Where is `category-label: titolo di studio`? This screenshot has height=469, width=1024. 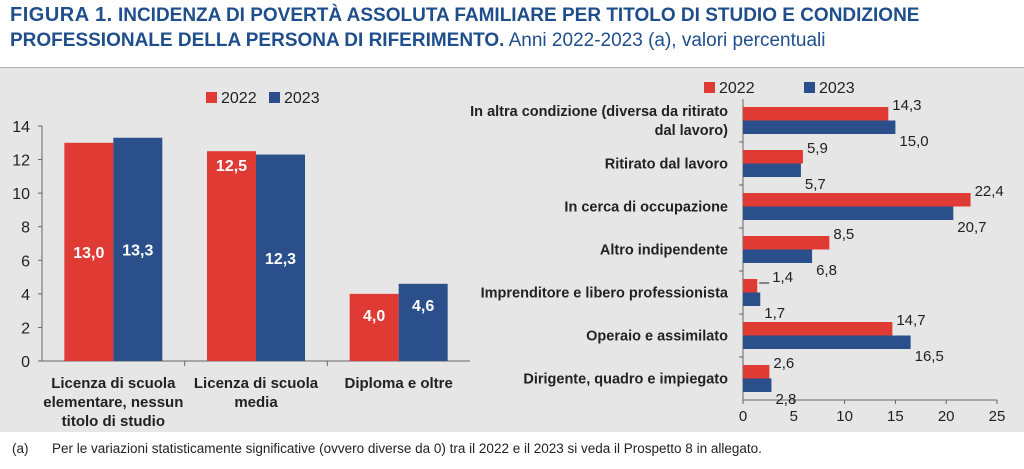 category-label: titolo di studio is located at coordinates (113, 421).